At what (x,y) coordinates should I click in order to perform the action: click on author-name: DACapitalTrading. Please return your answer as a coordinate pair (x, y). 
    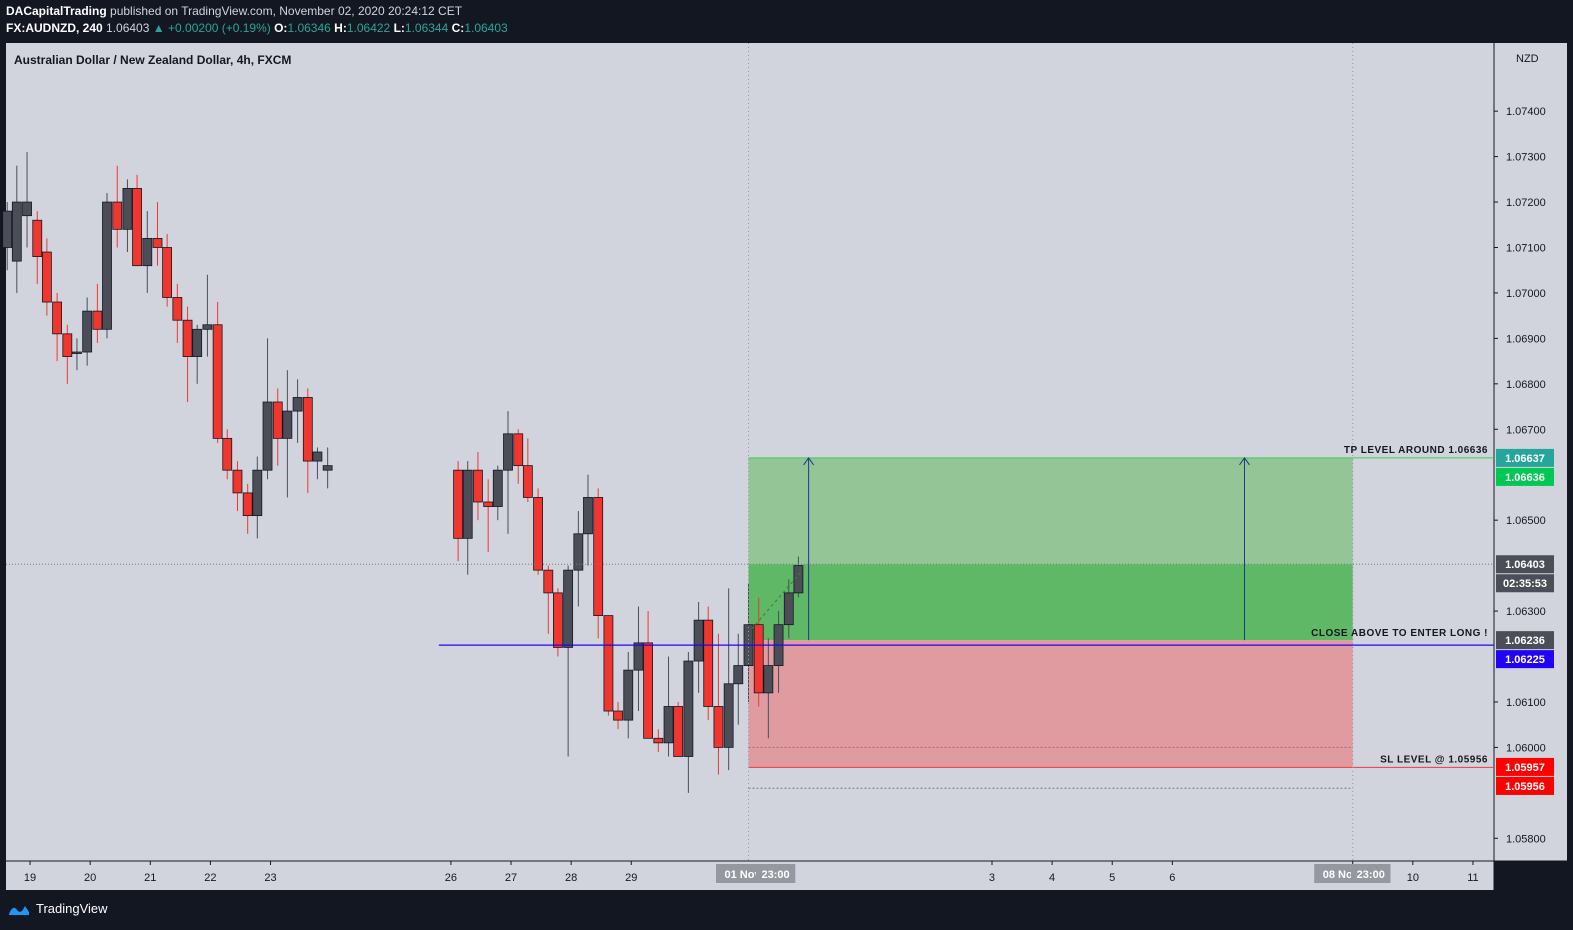
    Looking at the image, I should click on (56, 11).